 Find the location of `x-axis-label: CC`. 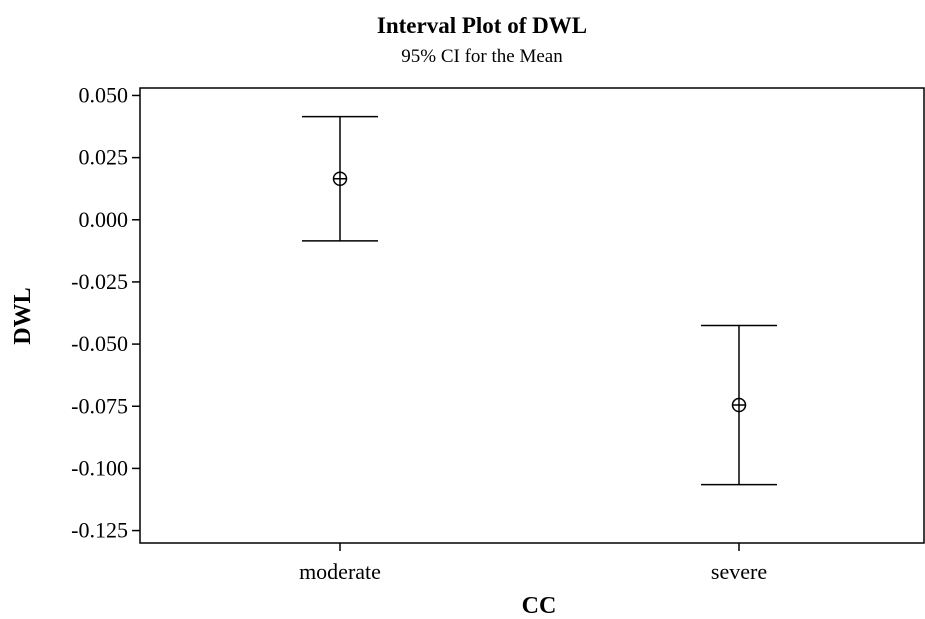

x-axis-label: CC is located at coordinates (539, 606).